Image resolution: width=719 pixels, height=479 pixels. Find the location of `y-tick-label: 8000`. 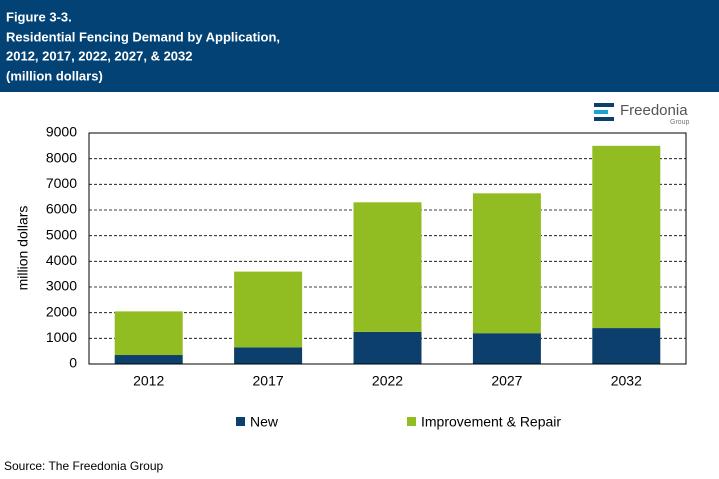

y-tick-label: 8000 is located at coordinates (61, 157).